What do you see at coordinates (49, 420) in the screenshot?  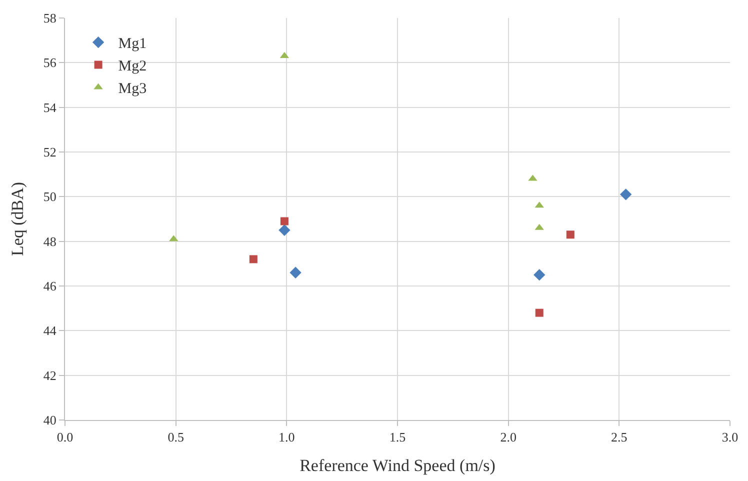 I see `y-tick-label: 40` at bounding box center [49, 420].